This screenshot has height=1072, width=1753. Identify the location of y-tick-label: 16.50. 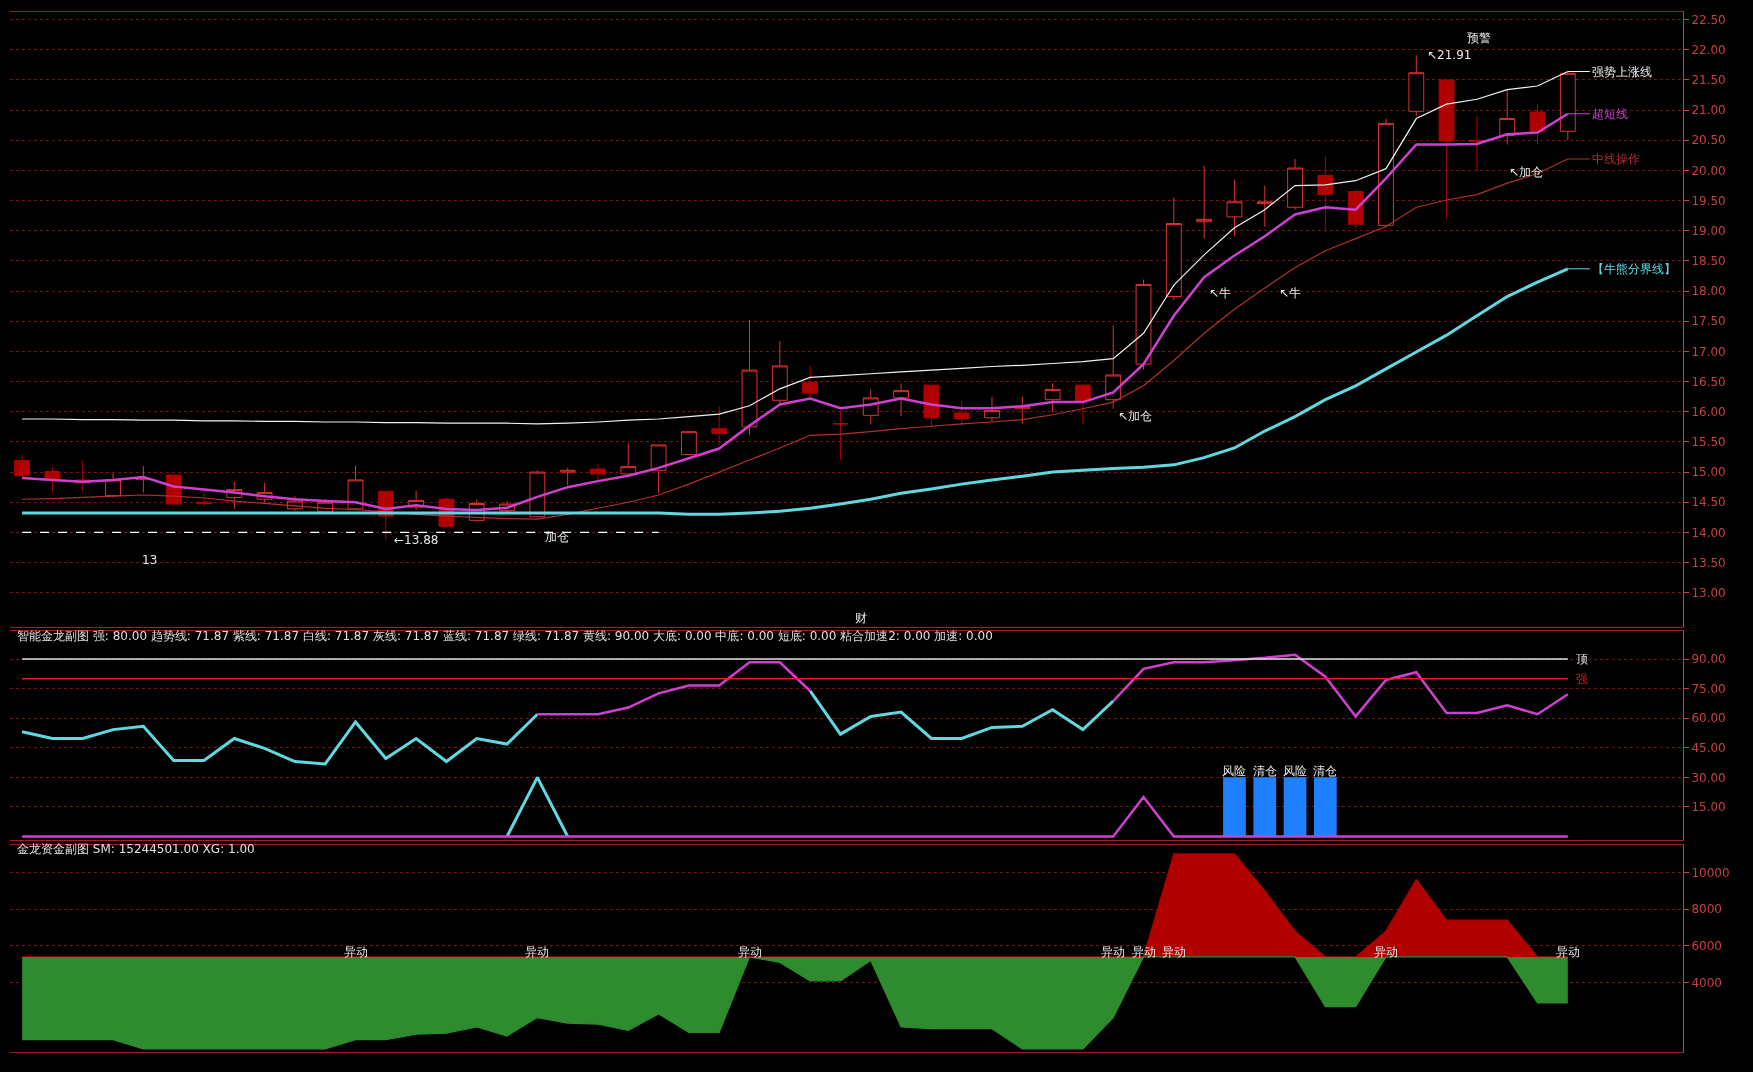
(1708, 381).